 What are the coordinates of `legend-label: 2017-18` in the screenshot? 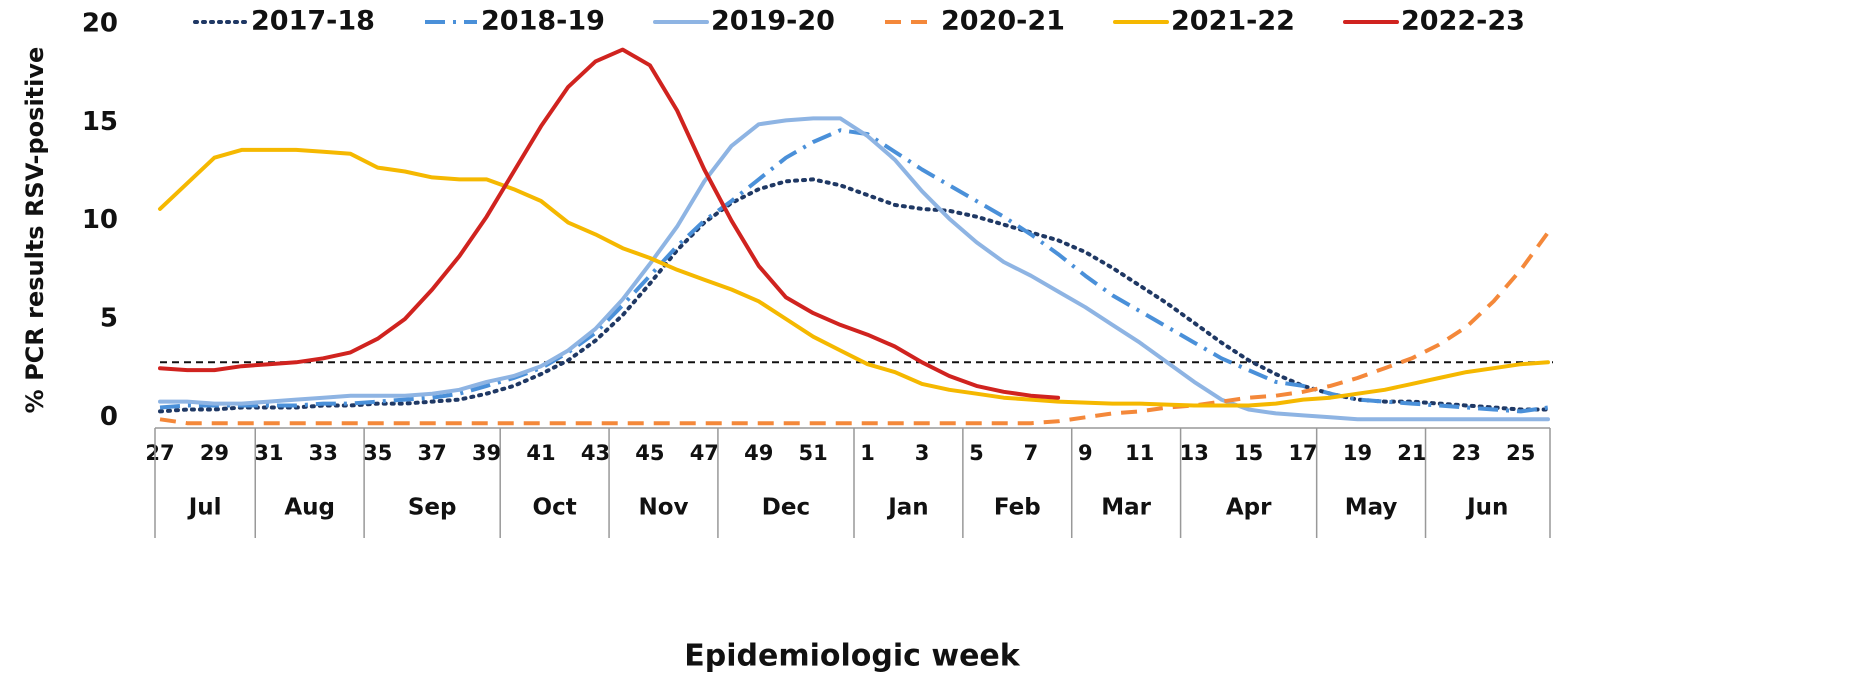 It's located at (313, 21).